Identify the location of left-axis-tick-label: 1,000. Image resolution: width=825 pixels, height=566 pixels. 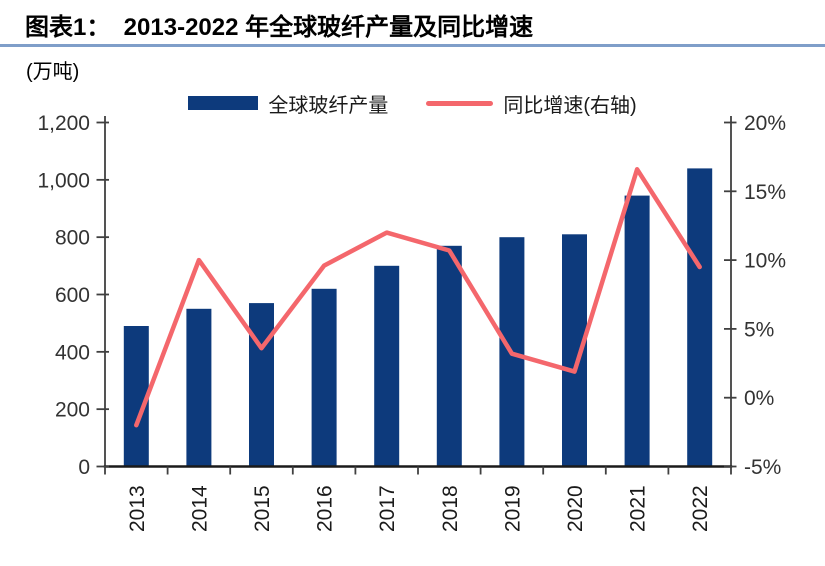
(63, 180).